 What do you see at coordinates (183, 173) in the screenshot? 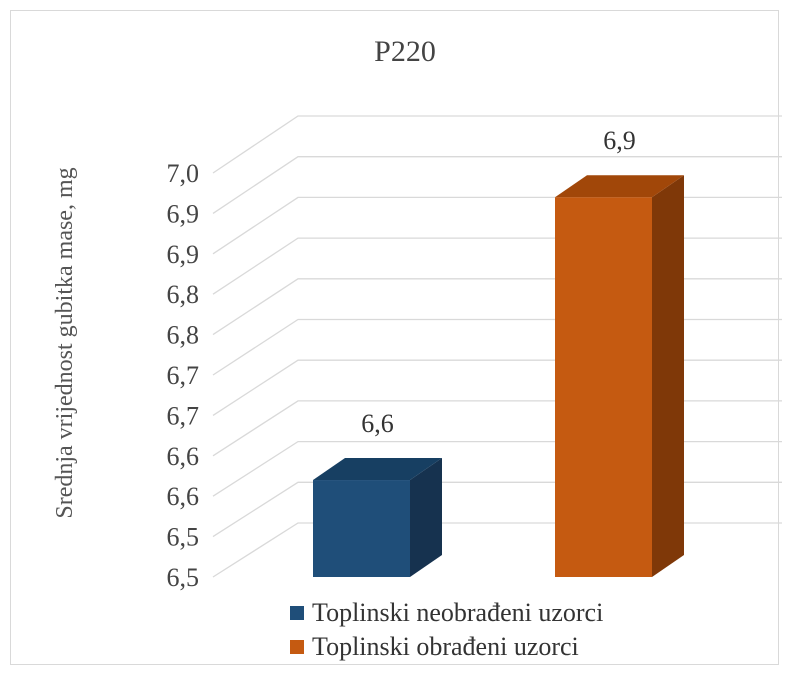
I see `y-tick-label: 7,0` at bounding box center [183, 173].